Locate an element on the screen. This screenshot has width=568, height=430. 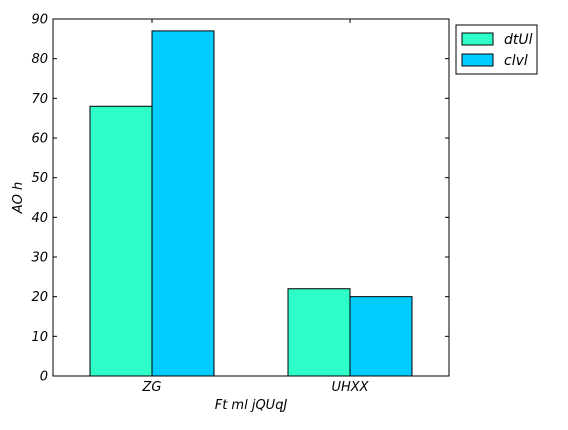
legend: dtUl clvl is located at coordinates (496, 49).